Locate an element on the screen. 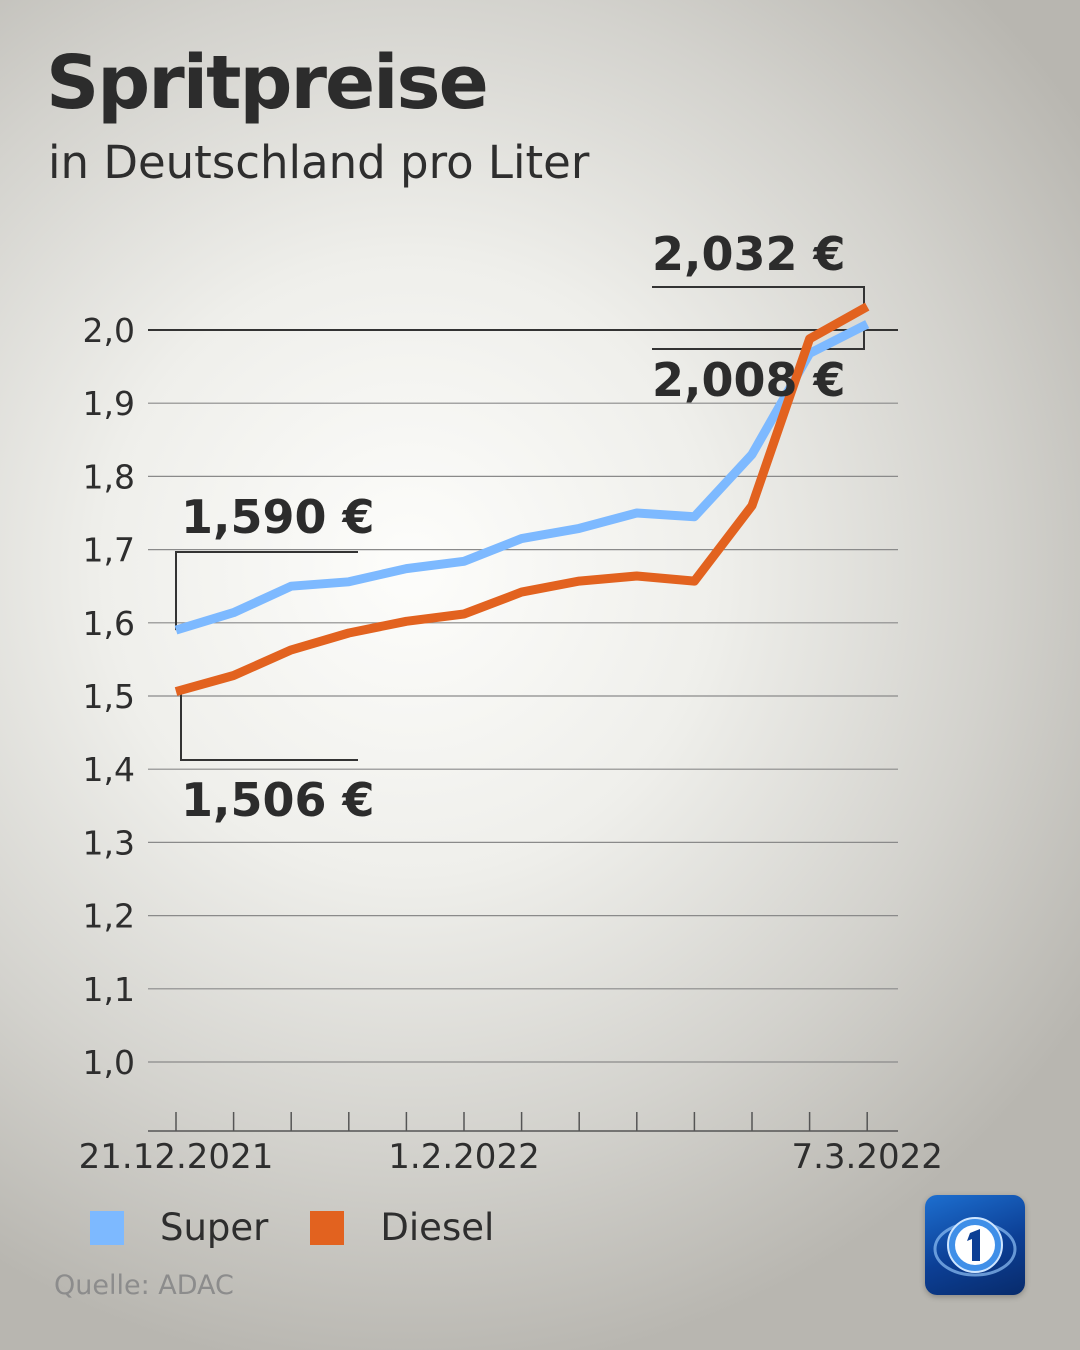 The height and width of the screenshot is (1350, 1080). y-tick-label: 1,8 is located at coordinates (109, 476).